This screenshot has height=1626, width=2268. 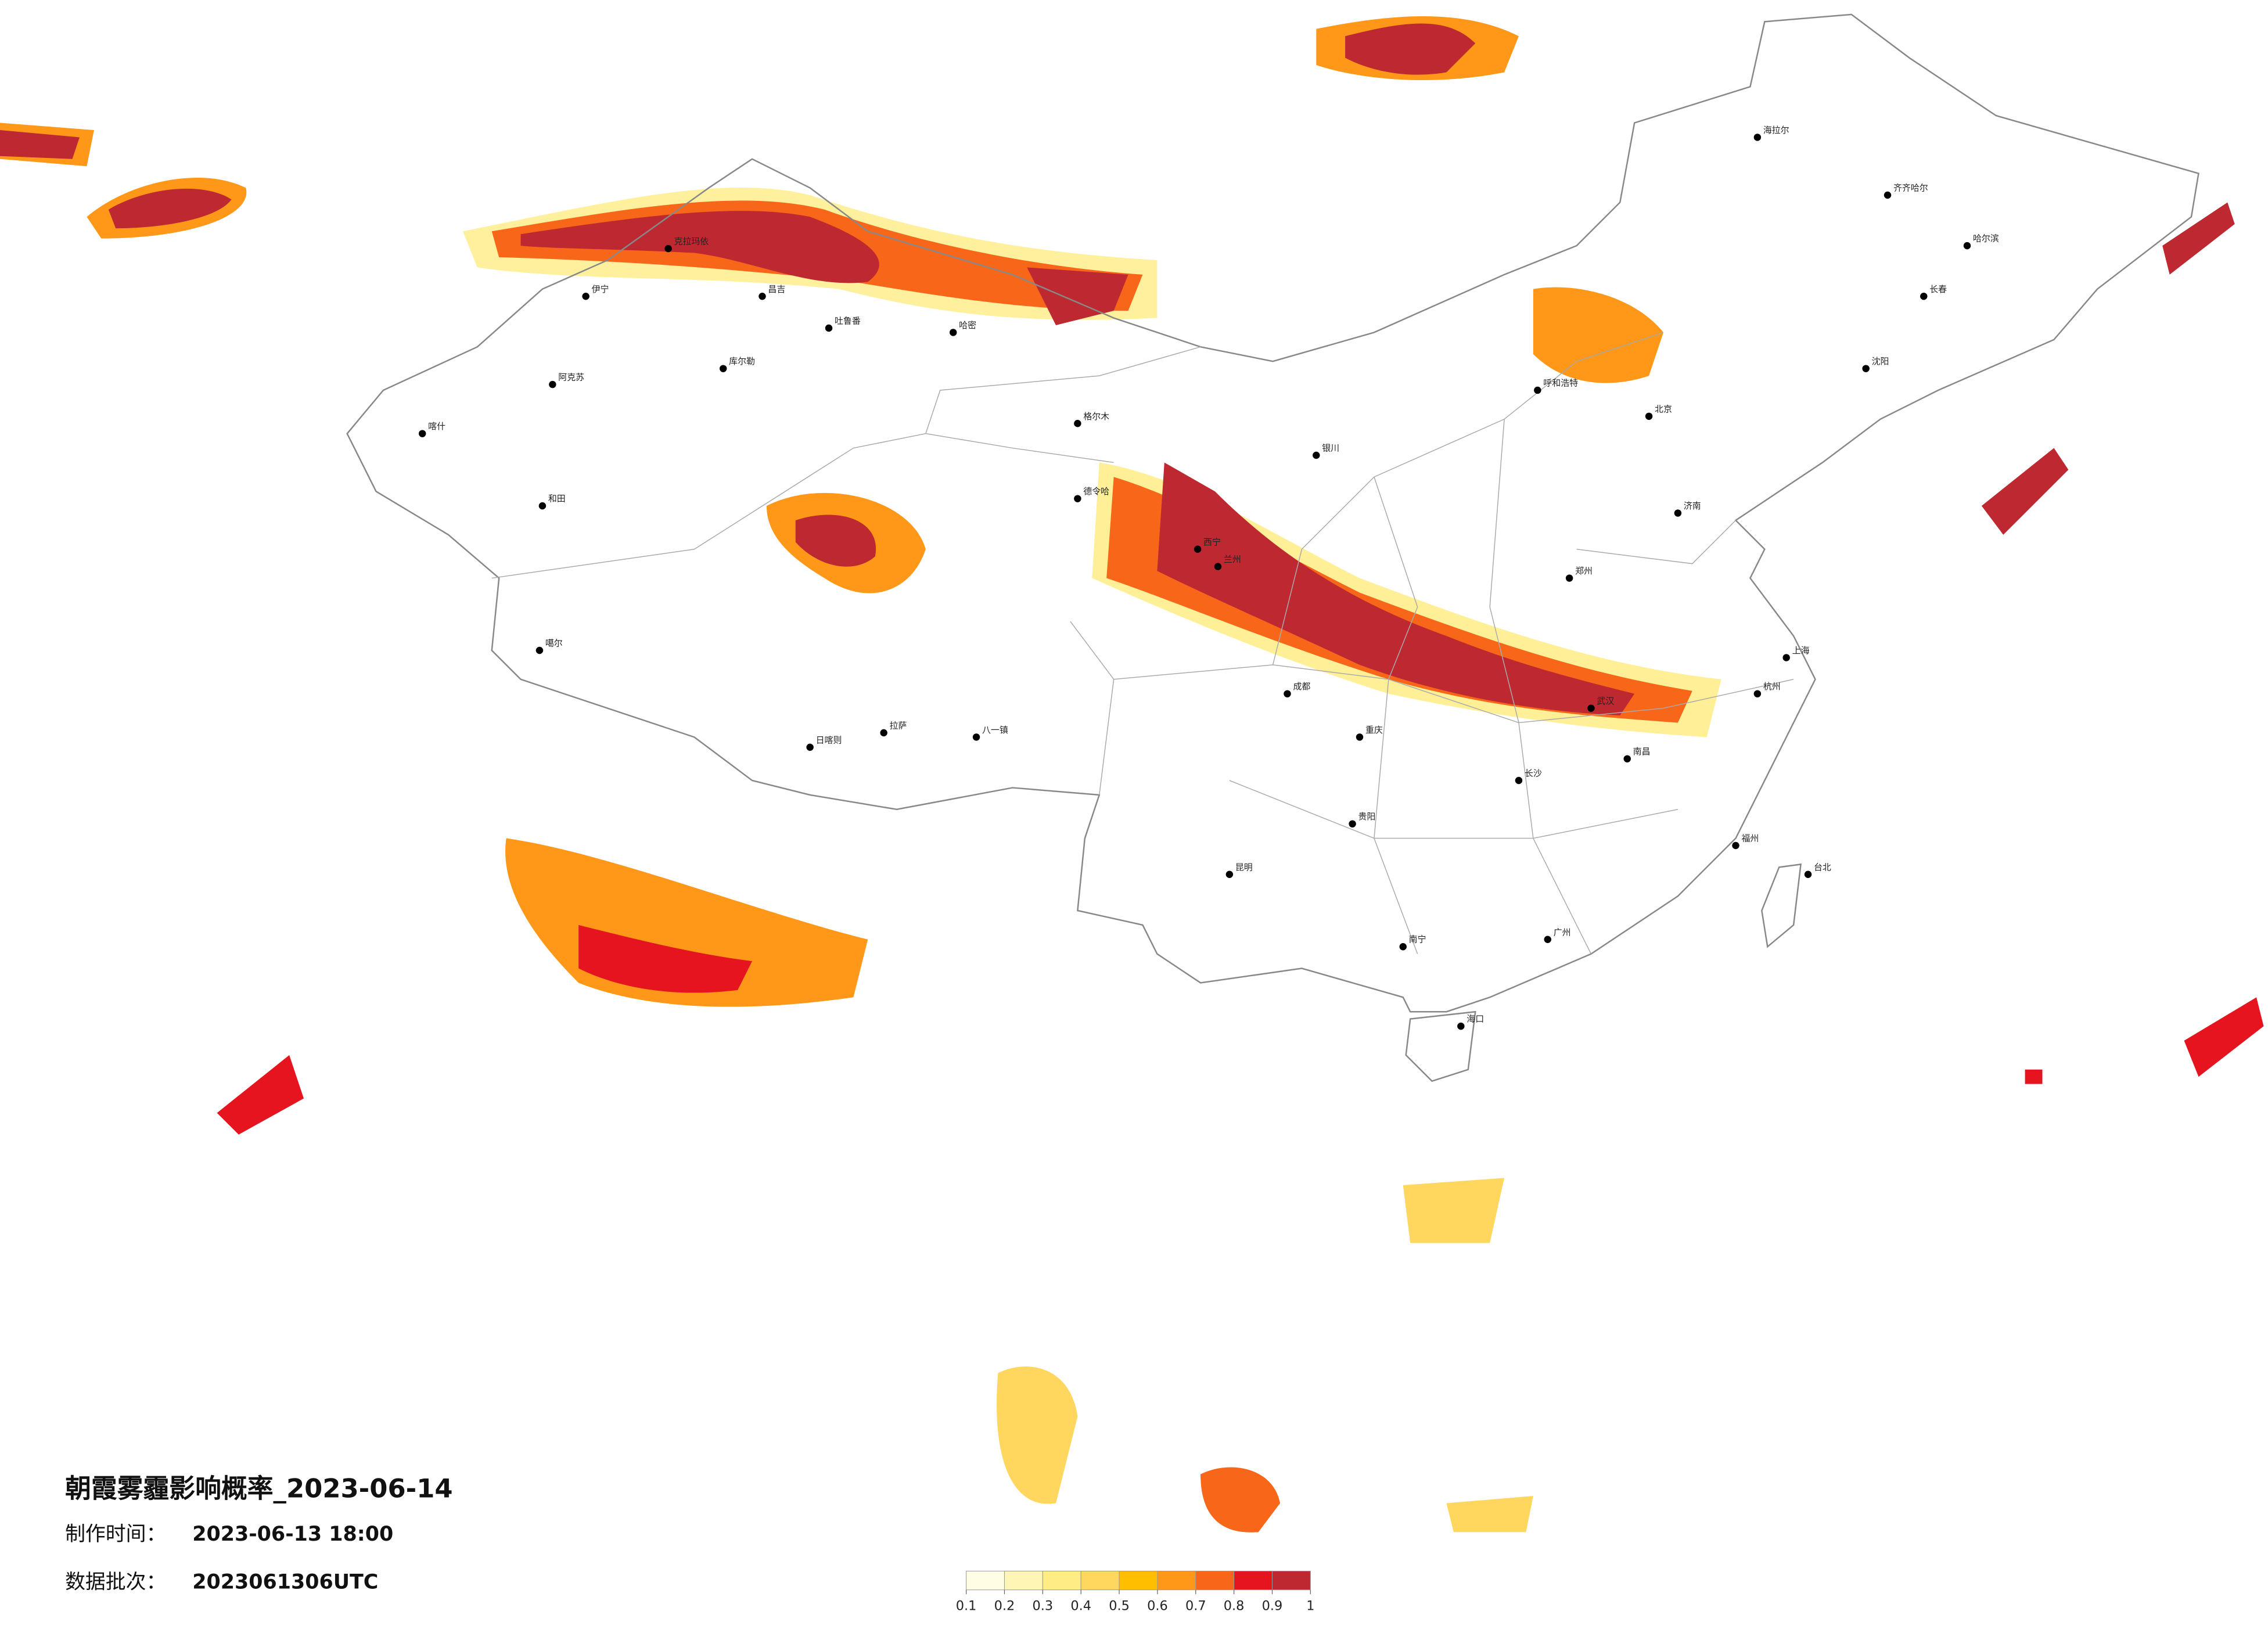 What do you see at coordinates (1475, 1019) in the screenshot?
I see `city-label: 海口` at bounding box center [1475, 1019].